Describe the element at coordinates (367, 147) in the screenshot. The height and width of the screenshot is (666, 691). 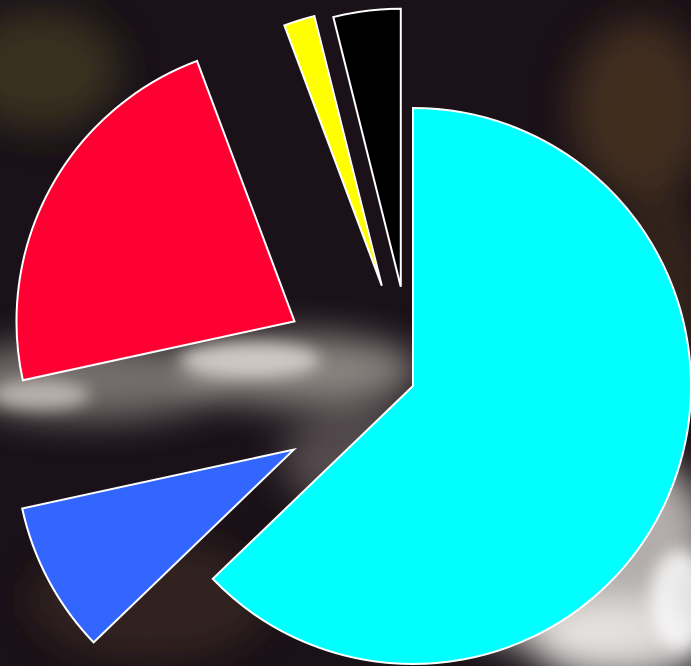
I see `black-slice` at that location.